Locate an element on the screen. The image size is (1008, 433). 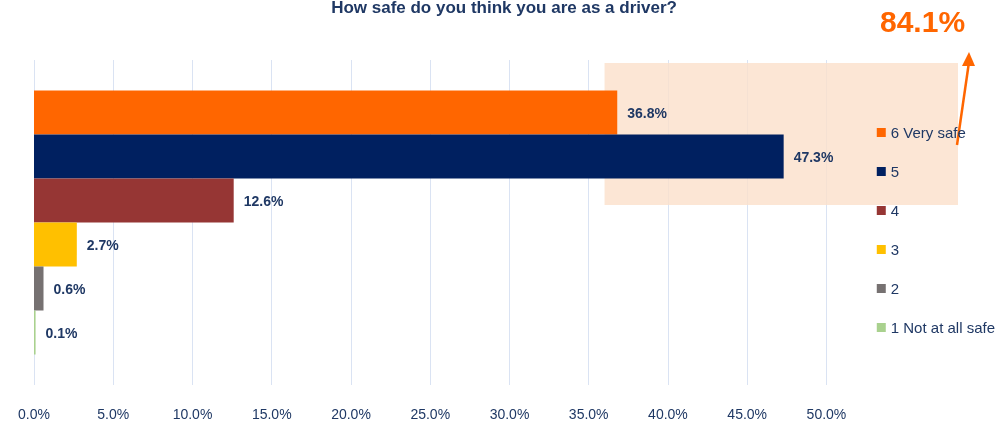
data-label: 36.8% is located at coordinates (647, 112).